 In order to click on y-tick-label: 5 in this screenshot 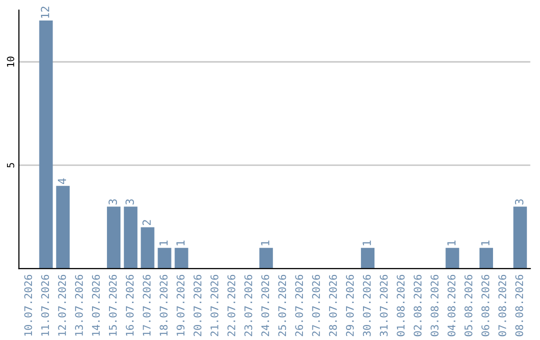, I will do `click(10, 165)`.